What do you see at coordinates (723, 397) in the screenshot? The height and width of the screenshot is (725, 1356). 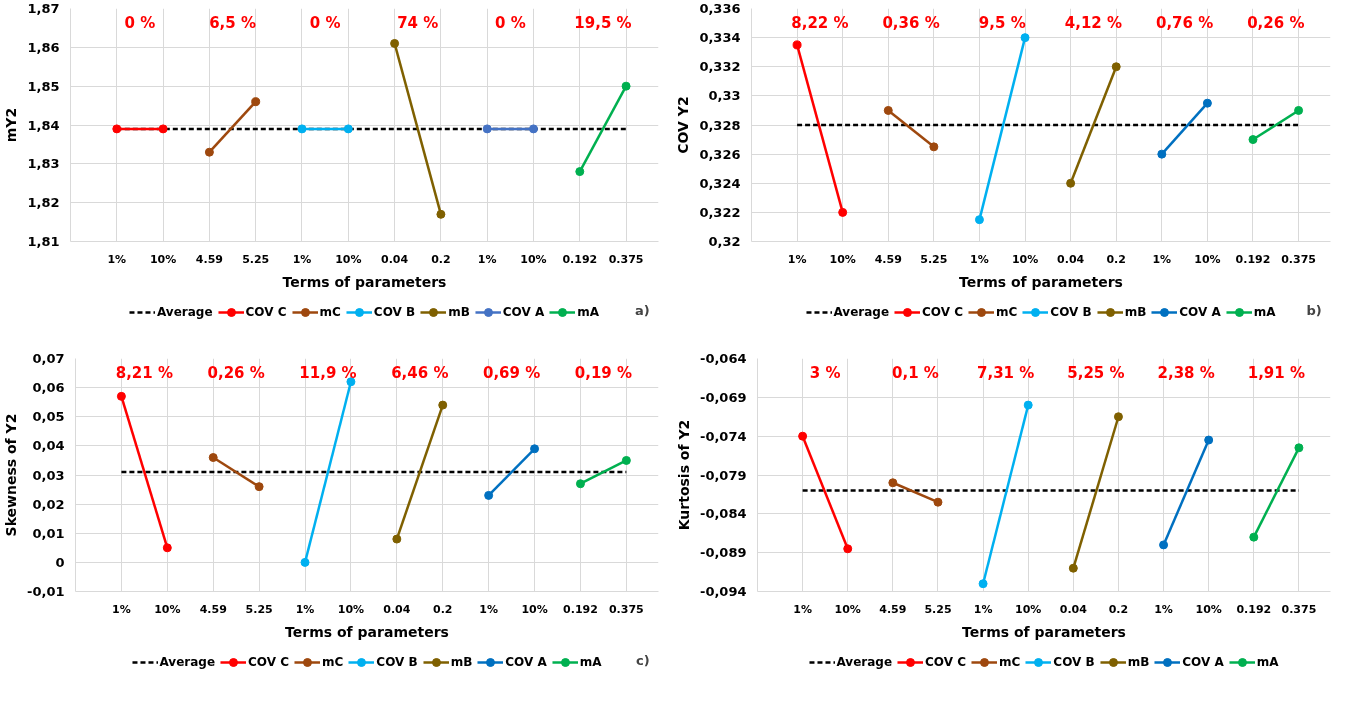 I see `y-tick-label: -0,069` at bounding box center [723, 397].